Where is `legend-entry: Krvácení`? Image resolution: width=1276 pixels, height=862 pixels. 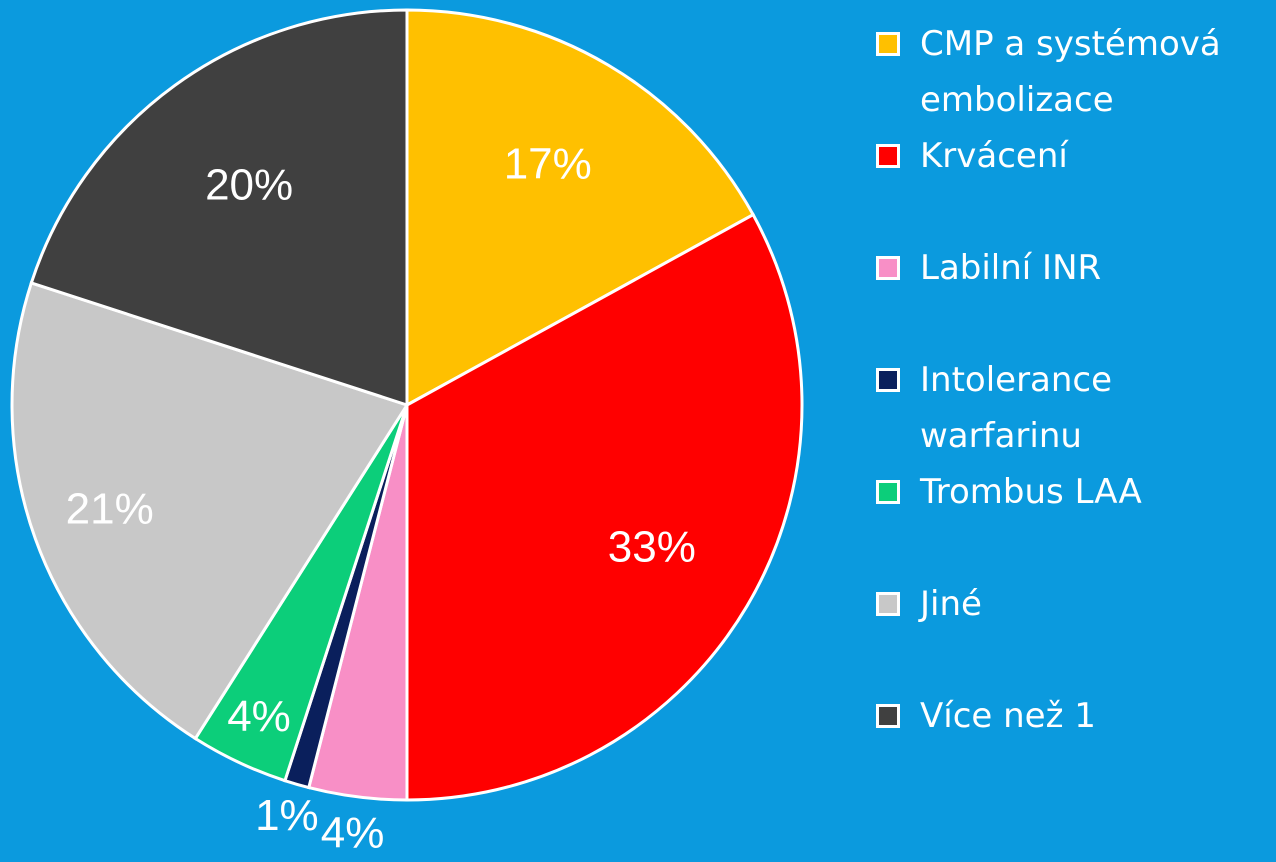 legend-entry: Krvácení is located at coordinates (1076, 184).